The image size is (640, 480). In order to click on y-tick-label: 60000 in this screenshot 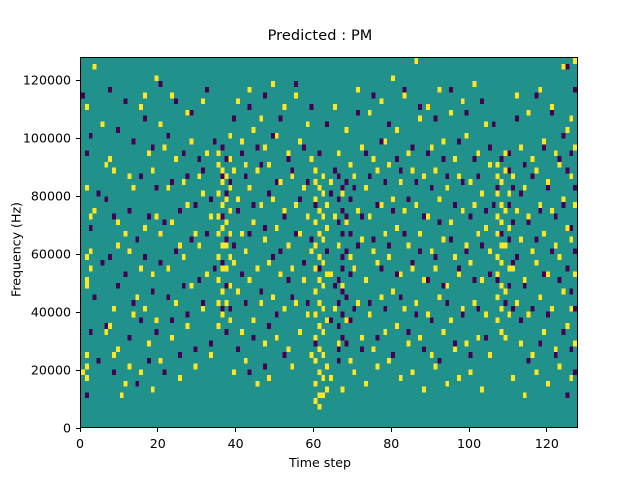, I will do `click(50, 254)`.